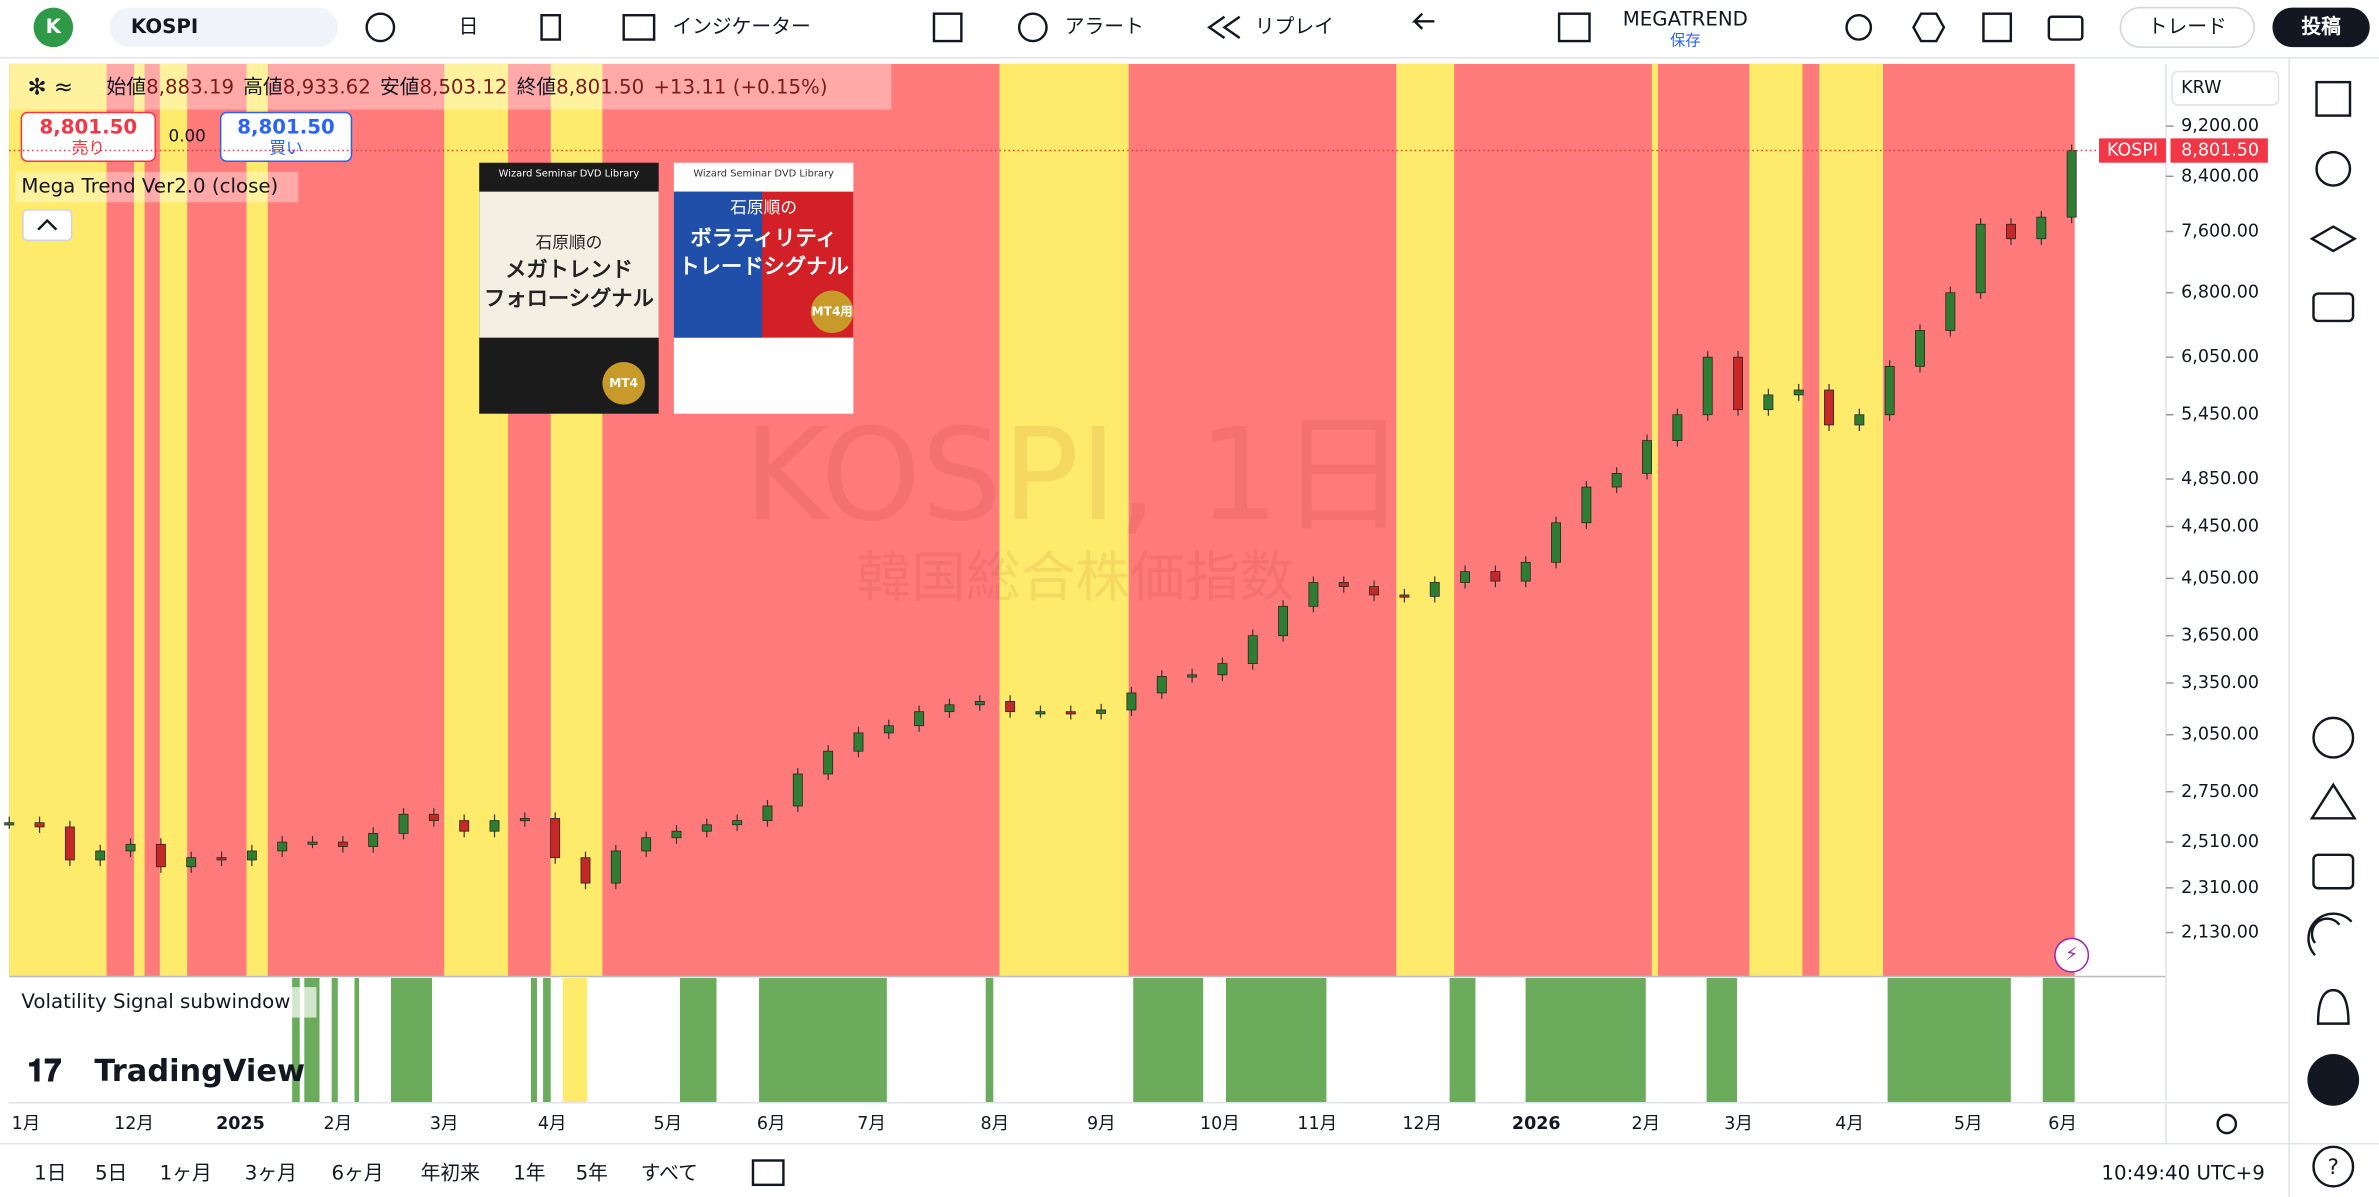  I want to click on layout-icon, so click(1574, 27).